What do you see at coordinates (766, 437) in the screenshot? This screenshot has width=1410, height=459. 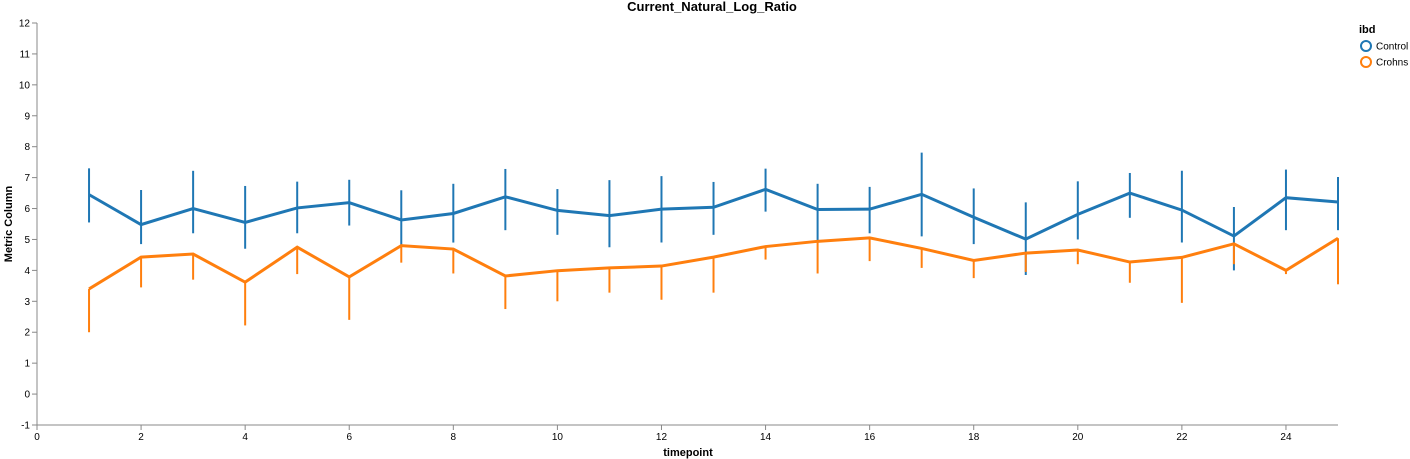 I see `x-tick-label: 14` at bounding box center [766, 437].